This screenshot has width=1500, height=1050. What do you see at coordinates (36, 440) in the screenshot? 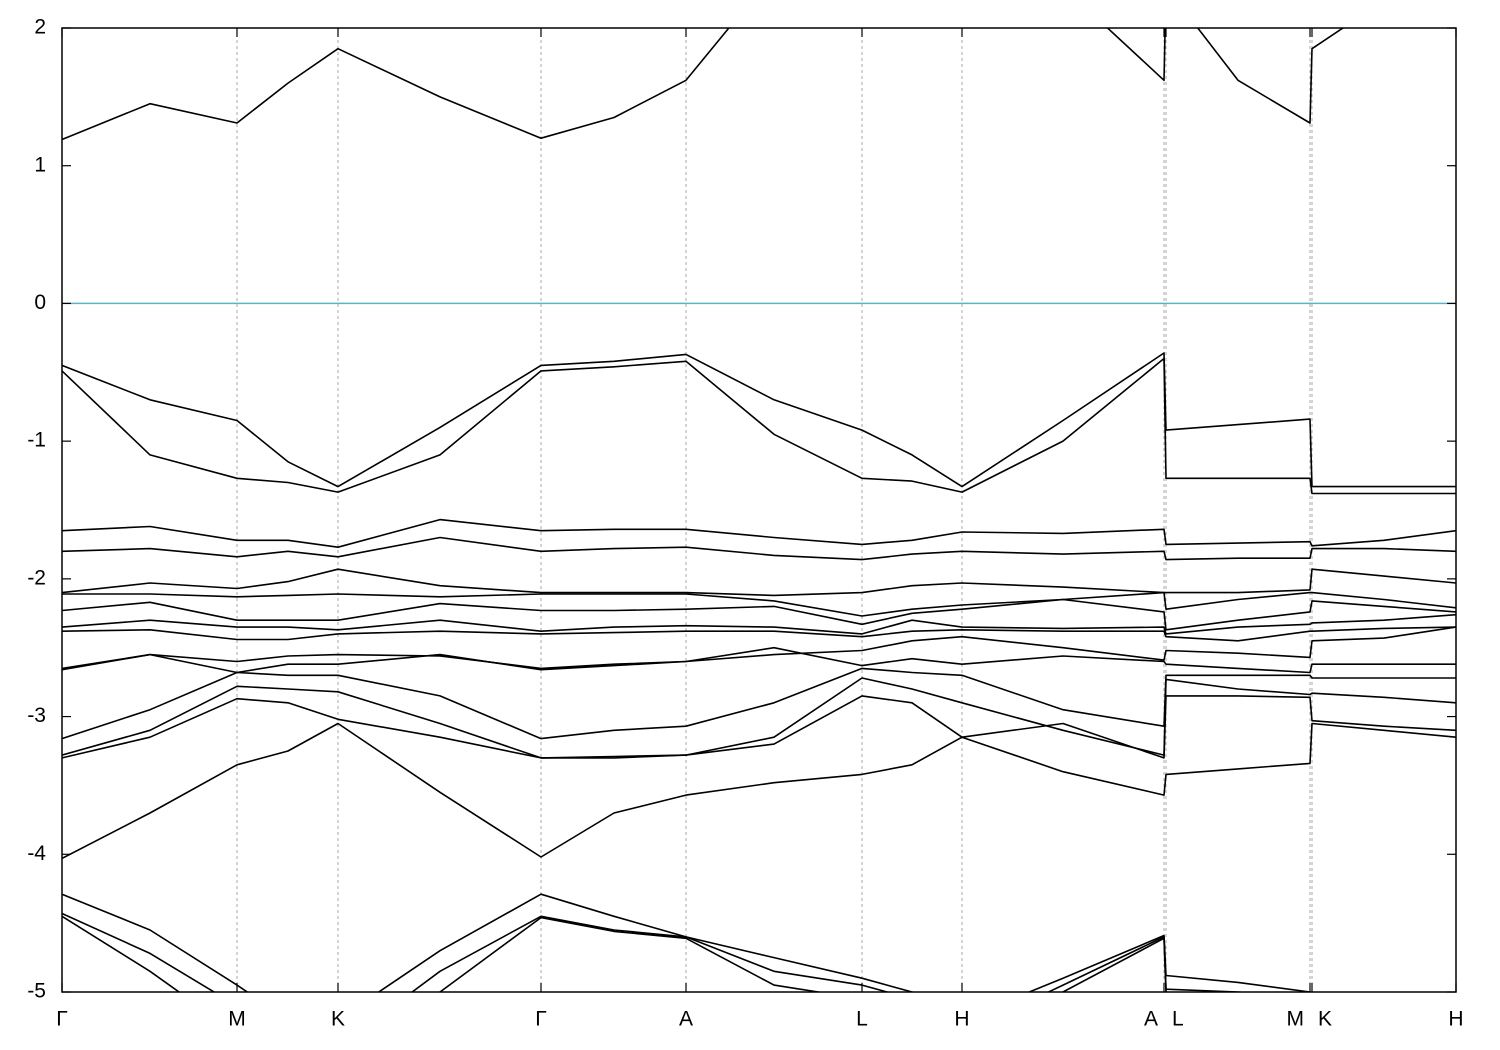
I see `y-tick-label: -1` at bounding box center [36, 440].